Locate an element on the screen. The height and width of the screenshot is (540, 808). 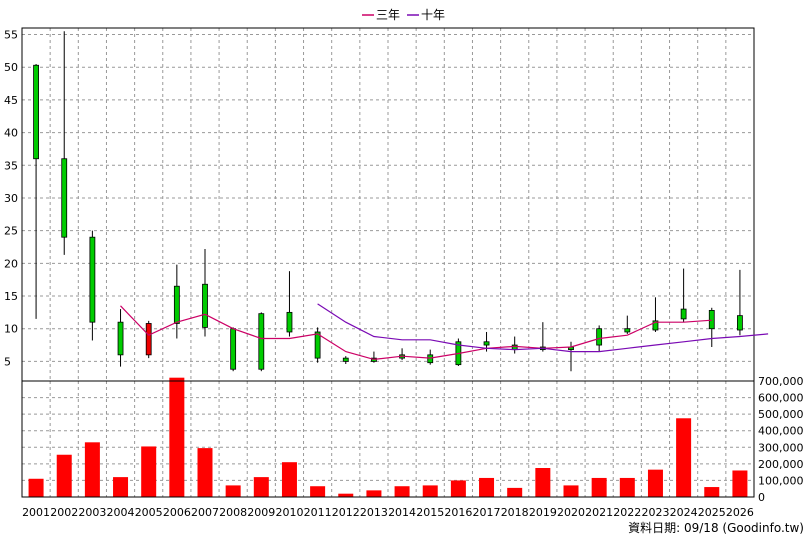
x-tick-label: 2007 is located at coordinates (205, 512).